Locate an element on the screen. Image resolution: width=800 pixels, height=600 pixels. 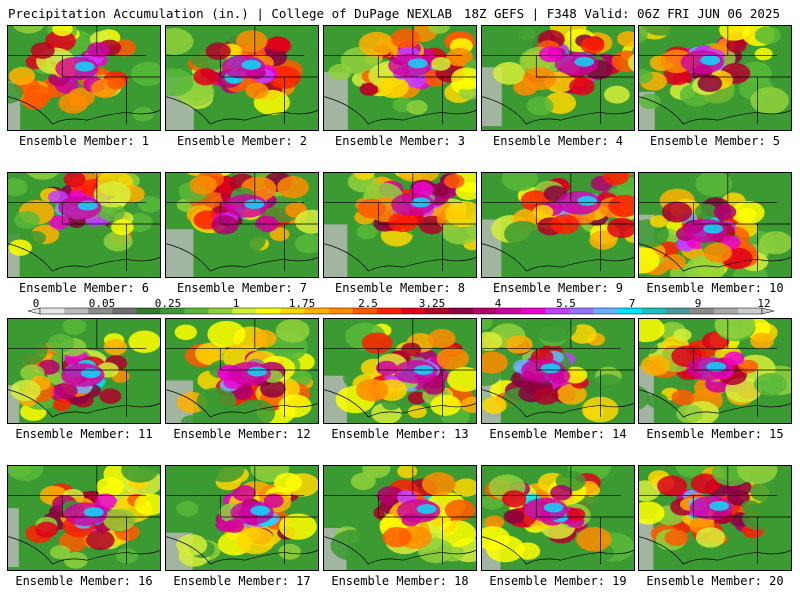
ensemble-member-label: Ensemble Member: 16 is located at coordinates (84, 581).